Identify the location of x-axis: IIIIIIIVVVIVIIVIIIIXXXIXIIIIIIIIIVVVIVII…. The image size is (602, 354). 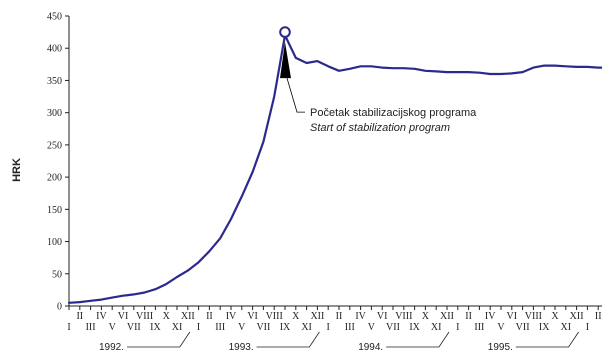
(334, 329).